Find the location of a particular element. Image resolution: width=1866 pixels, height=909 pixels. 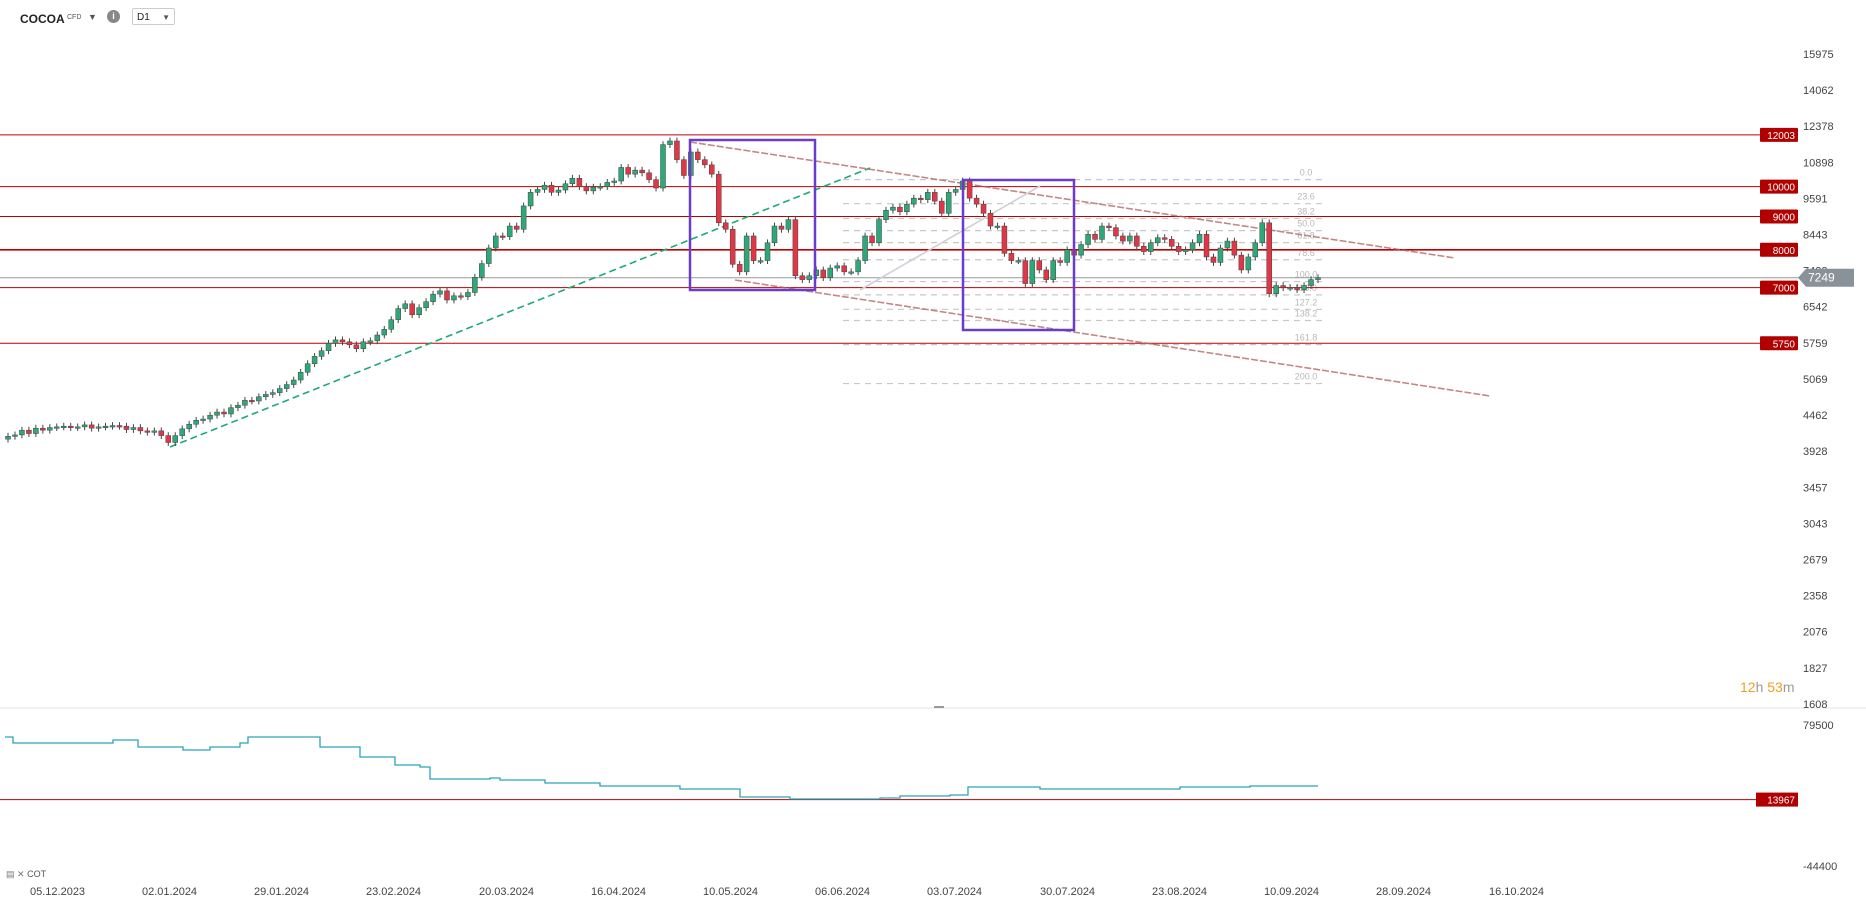

pattern-boxes is located at coordinates (882, 235).